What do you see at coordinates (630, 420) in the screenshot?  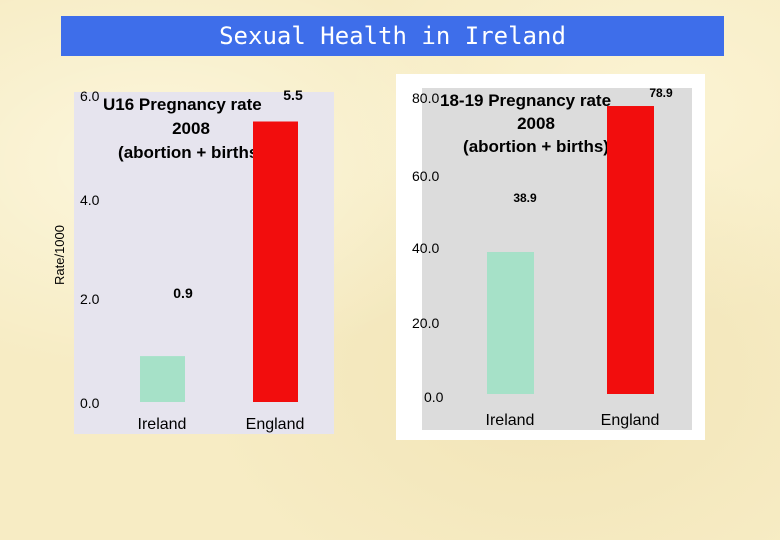 I see `x-tick-england-18-19: England` at bounding box center [630, 420].